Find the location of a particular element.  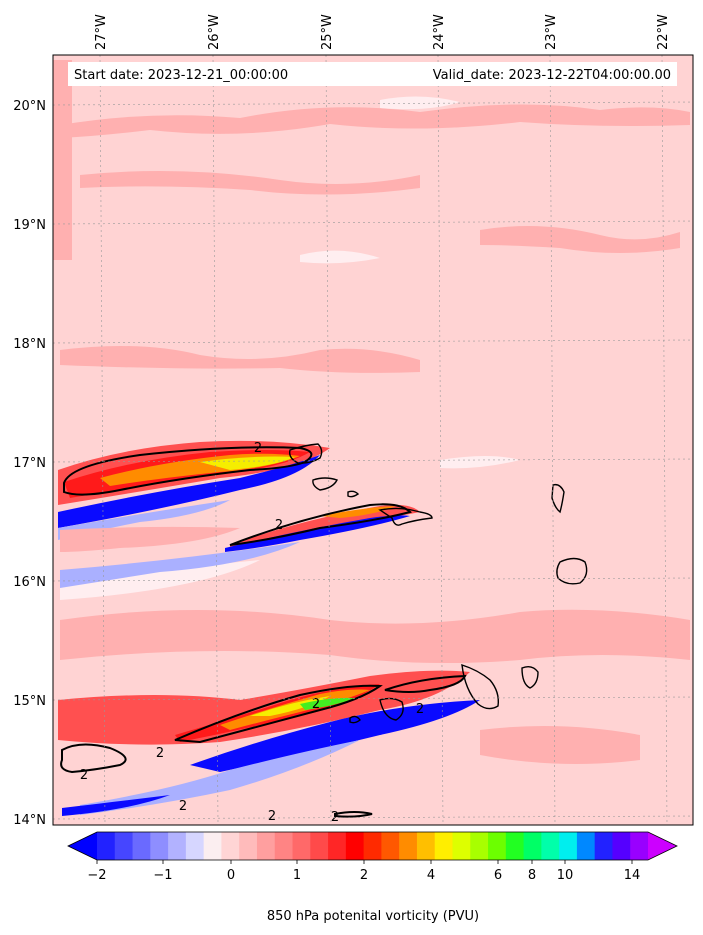

island-santo-antao is located at coordinates (305, 453).